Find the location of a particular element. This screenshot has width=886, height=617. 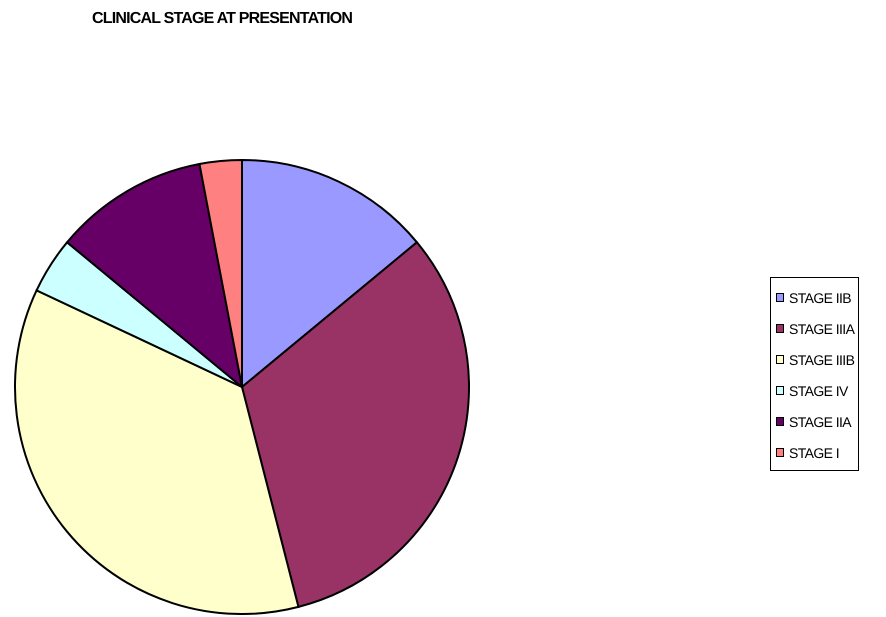

legend-label: STAGE IIA is located at coordinates (820, 422).